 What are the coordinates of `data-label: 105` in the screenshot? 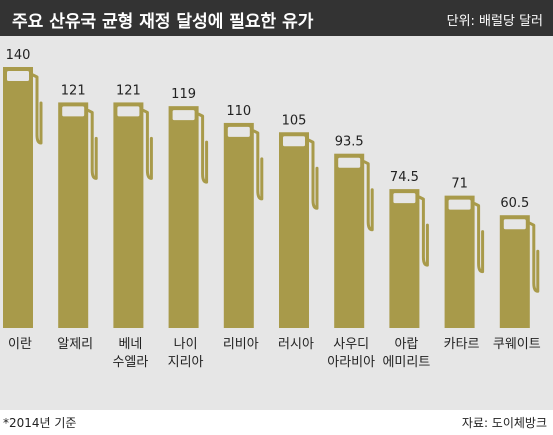 It's located at (294, 120).